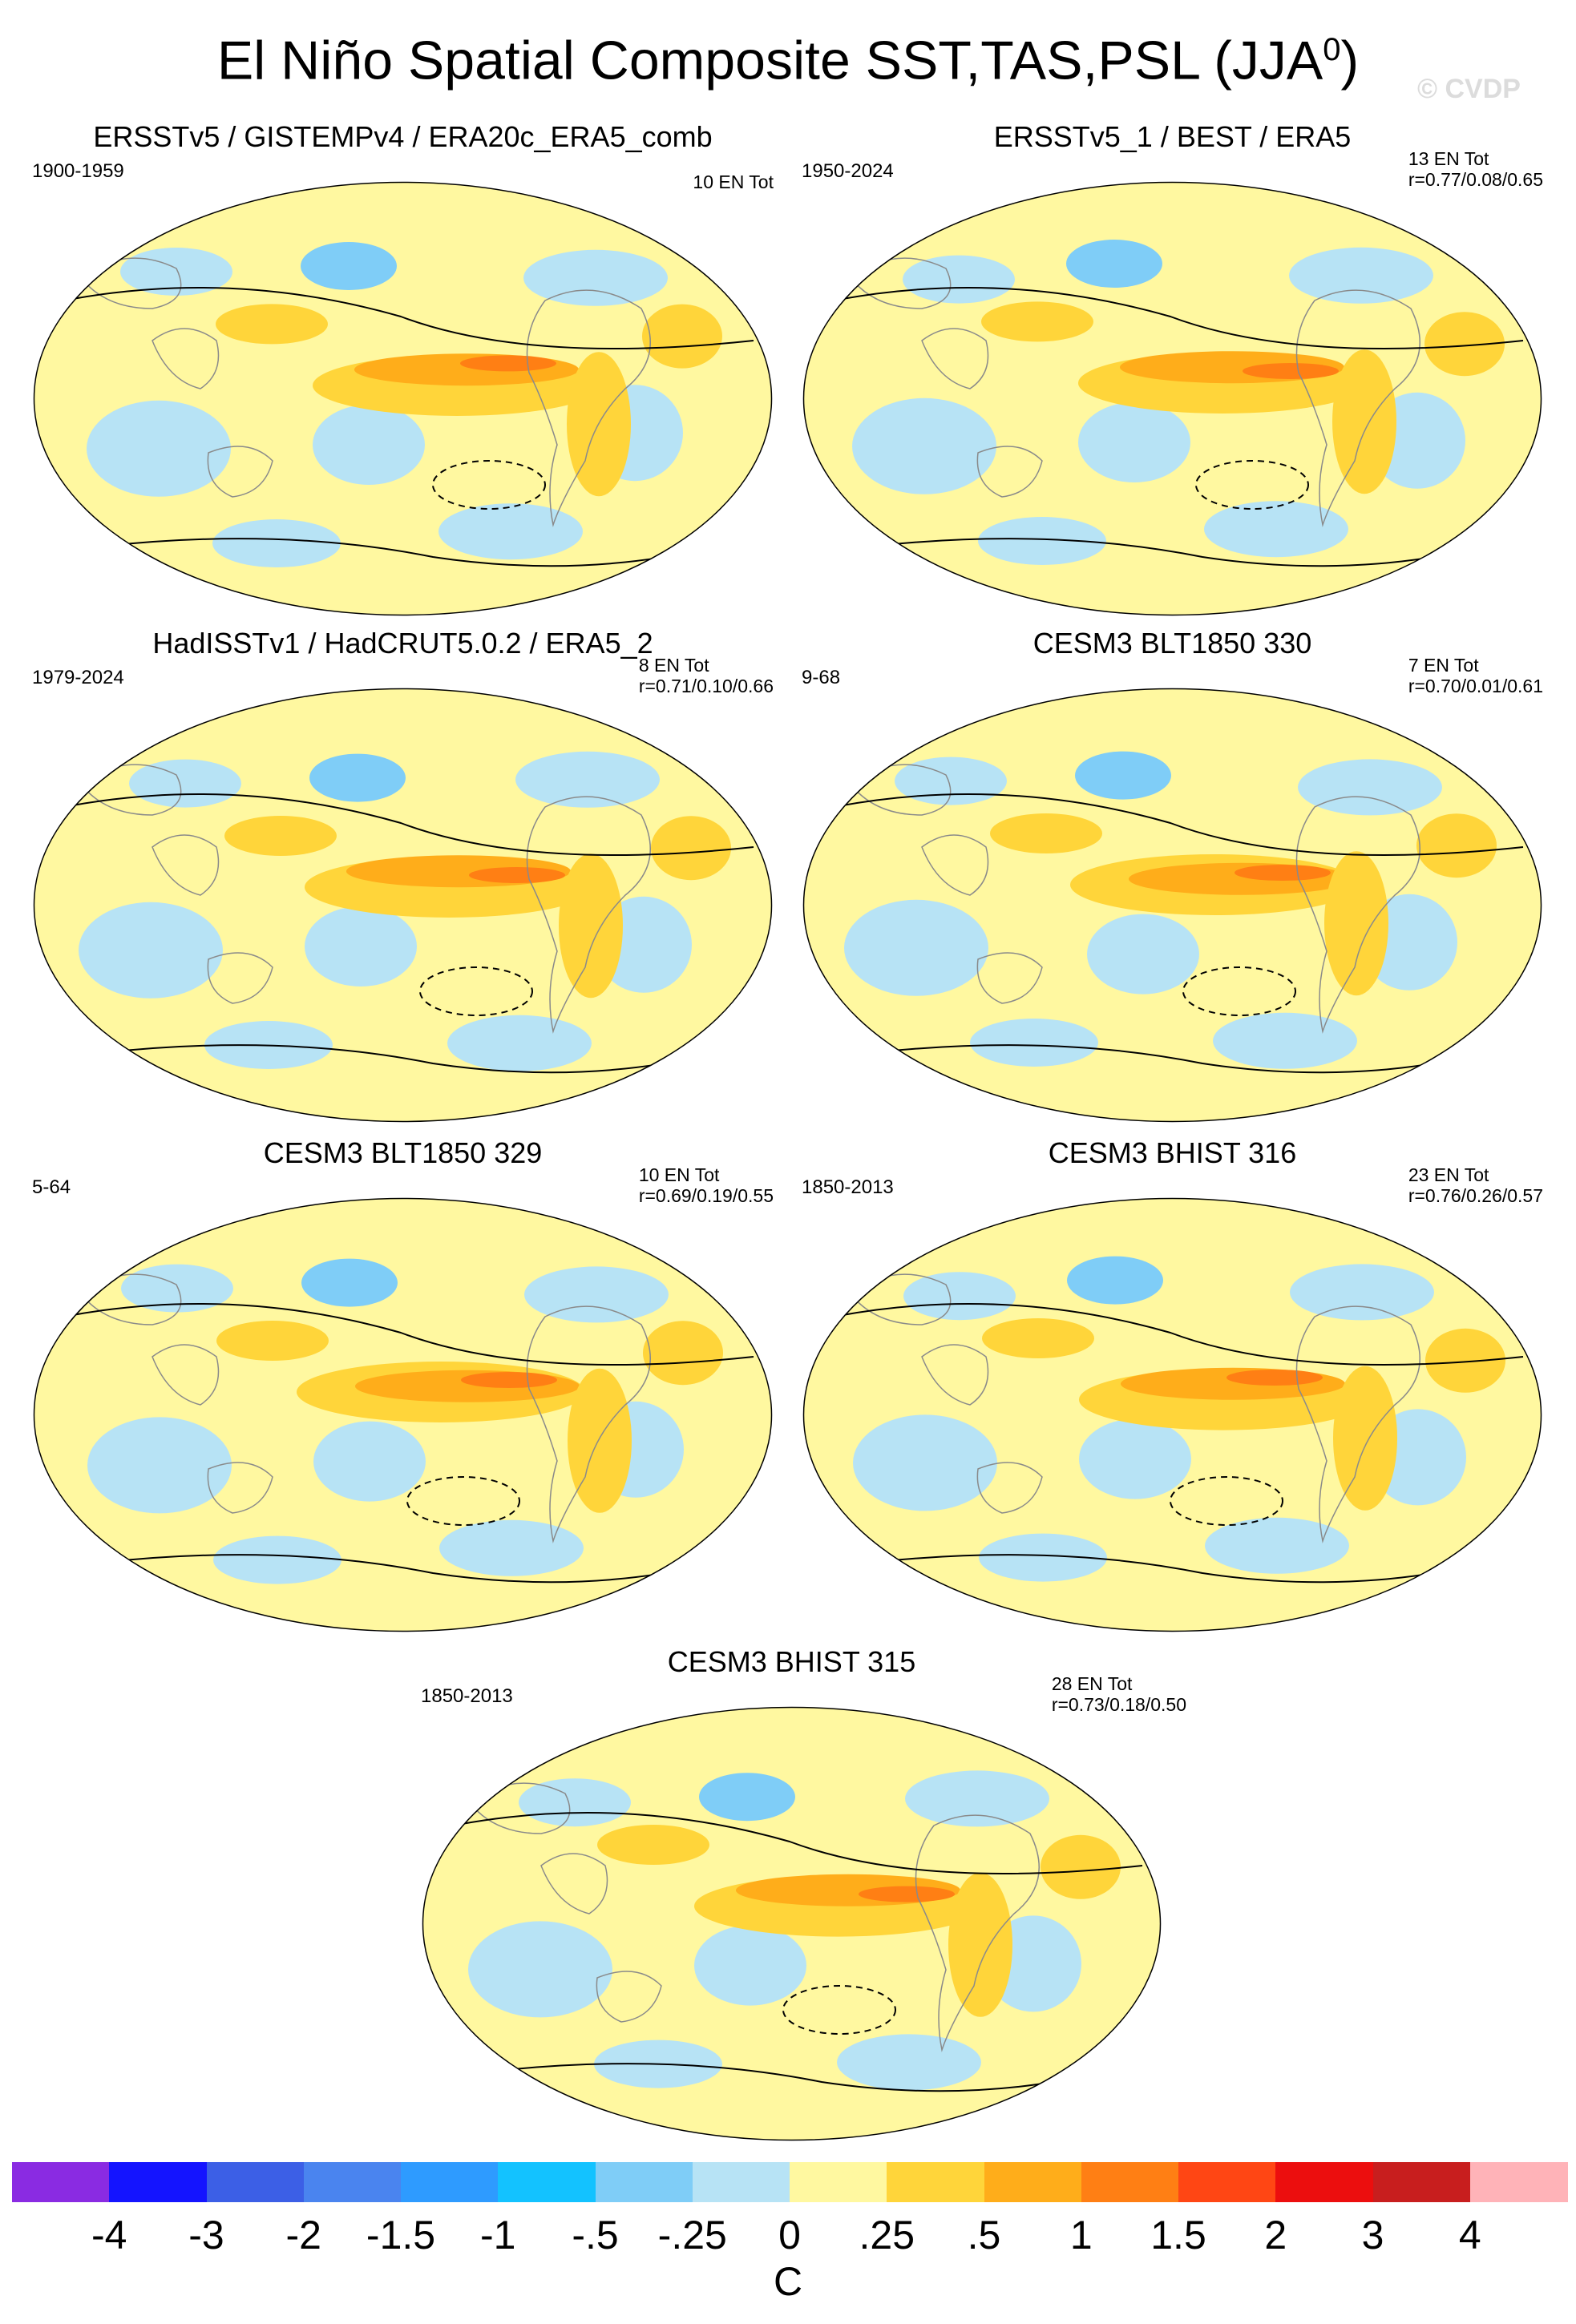  I want to click on panel-correlation: r=0.70/0.01/0.61, so click(1475, 686).